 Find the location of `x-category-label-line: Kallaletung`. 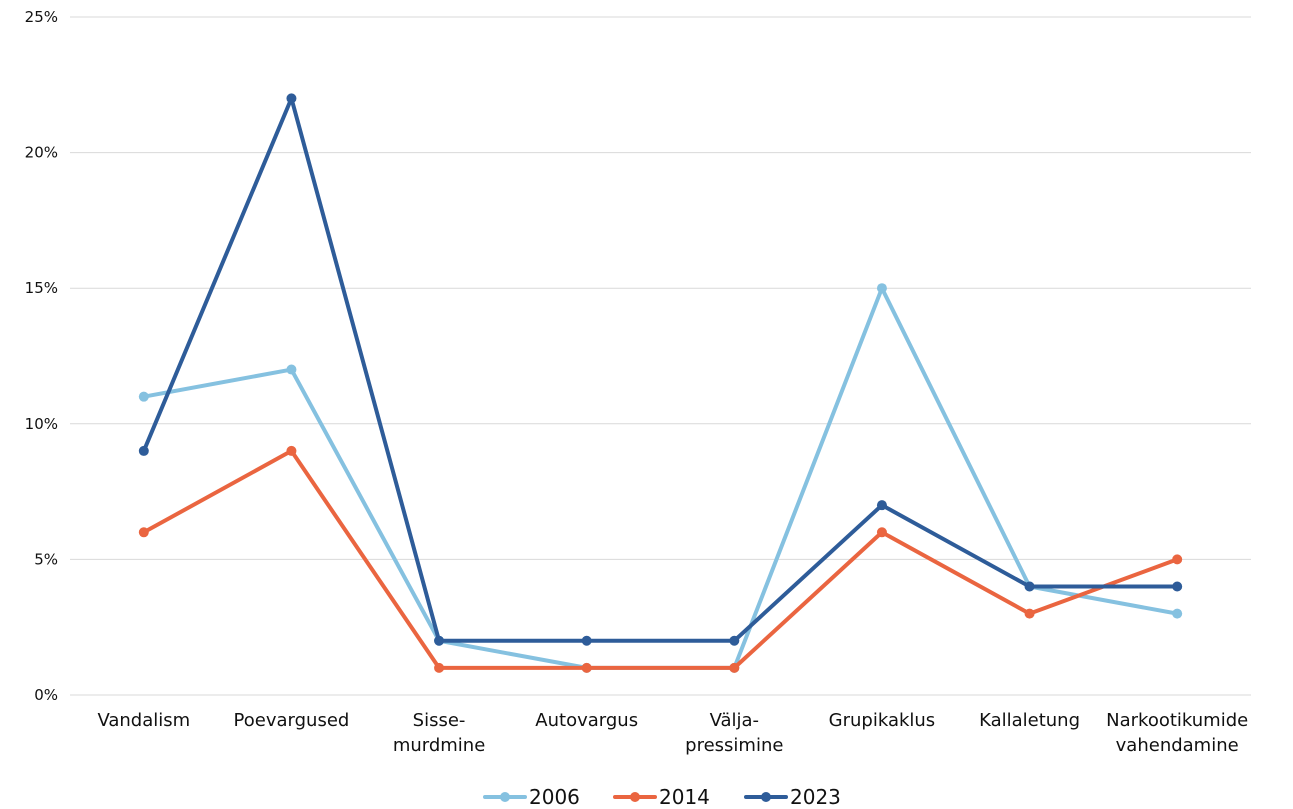

x-category-label-line: Kallaletung is located at coordinates (1029, 720).